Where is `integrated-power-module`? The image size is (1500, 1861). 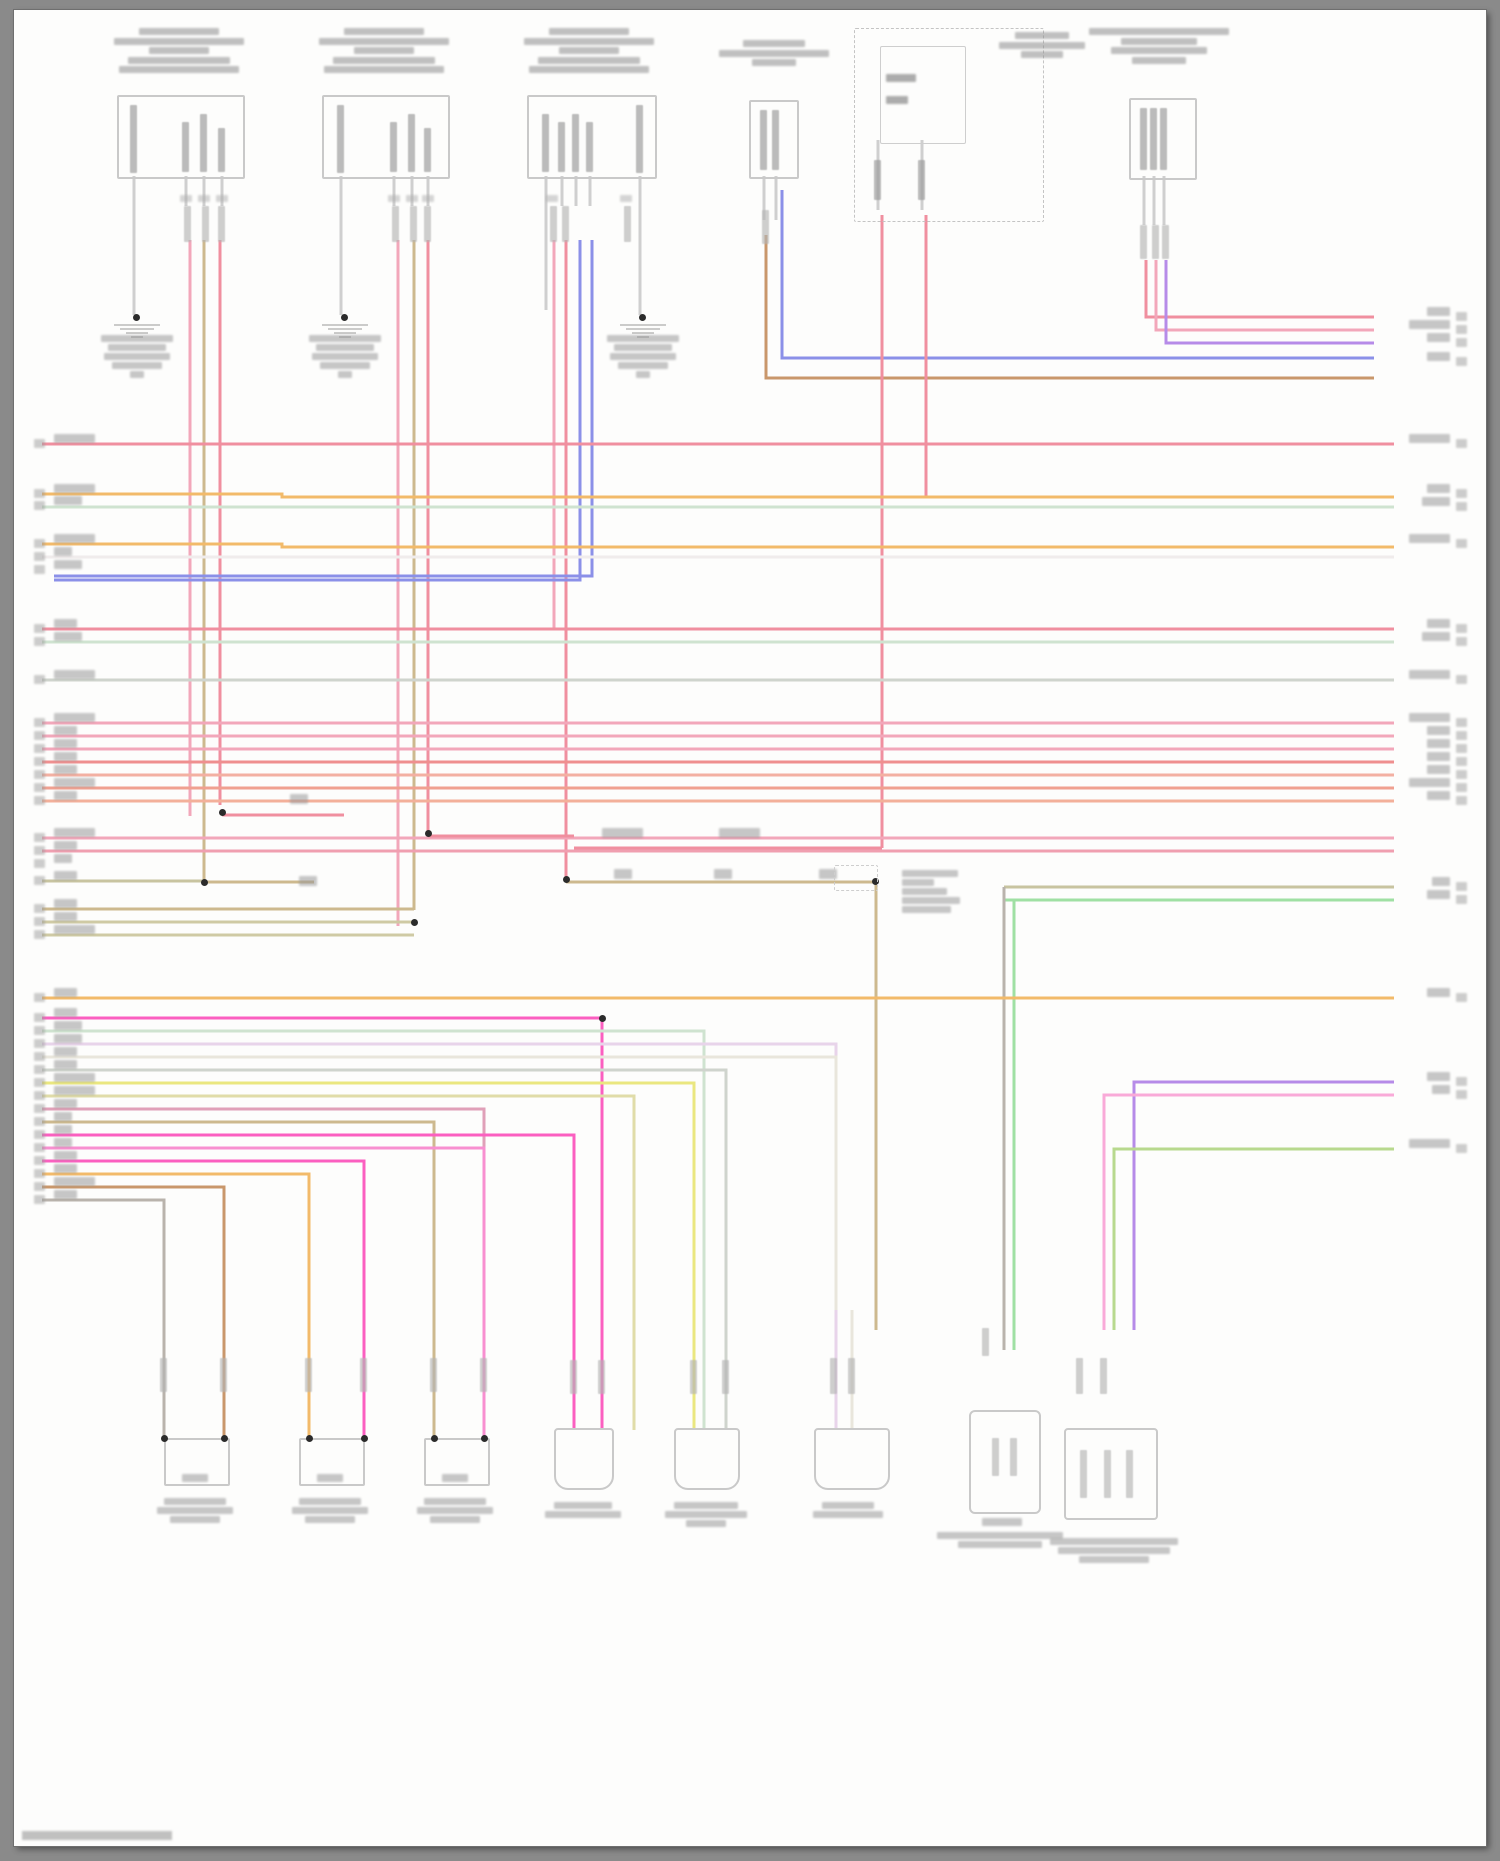 integrated-power-module is located at coordinates (1163, 139).